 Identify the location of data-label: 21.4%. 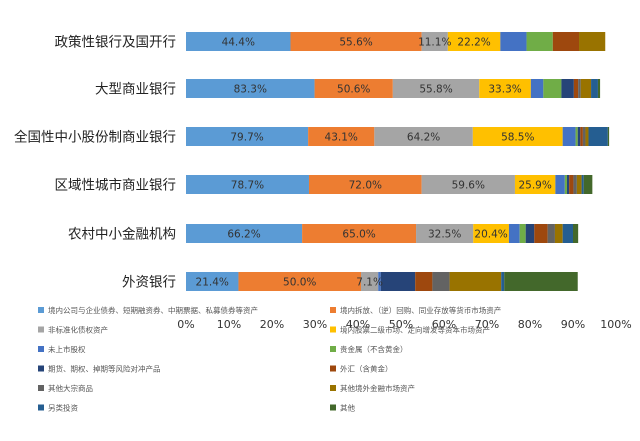
(212, 283).